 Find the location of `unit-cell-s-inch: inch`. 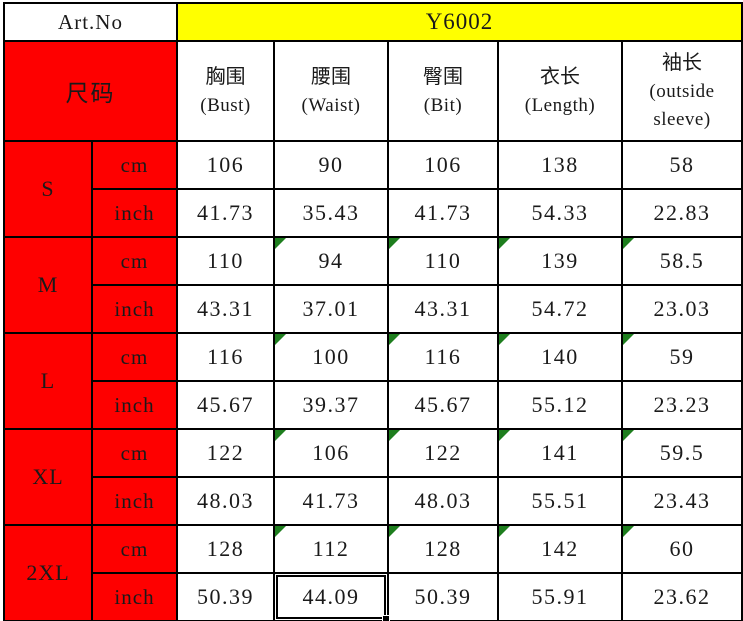

unit-cell-s-inch: inch is located at coordinates (134, 213).